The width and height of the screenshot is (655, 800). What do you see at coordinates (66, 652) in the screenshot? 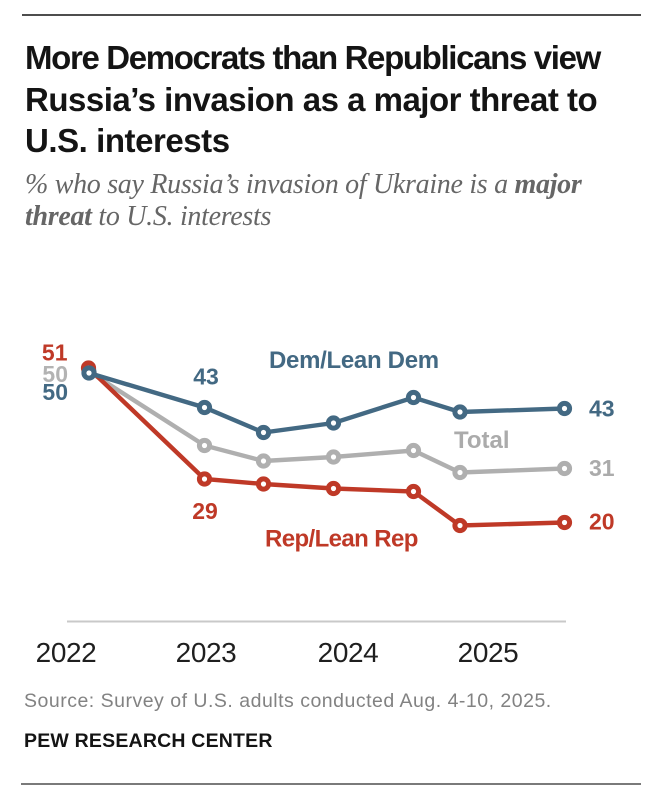
I see `svg-text: 2022` at bounding box center [66, 652].